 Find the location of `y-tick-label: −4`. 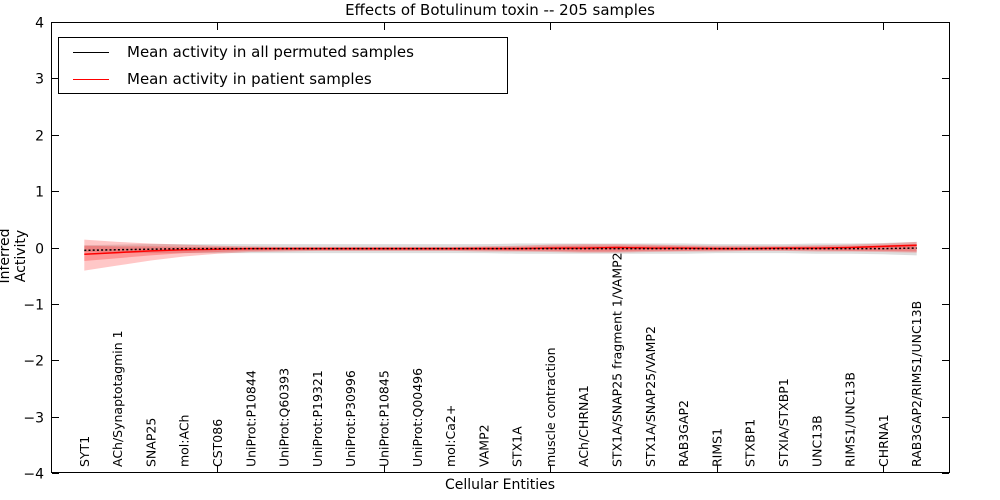

y-tick-label: −4 is located at coordinates (33, 475).